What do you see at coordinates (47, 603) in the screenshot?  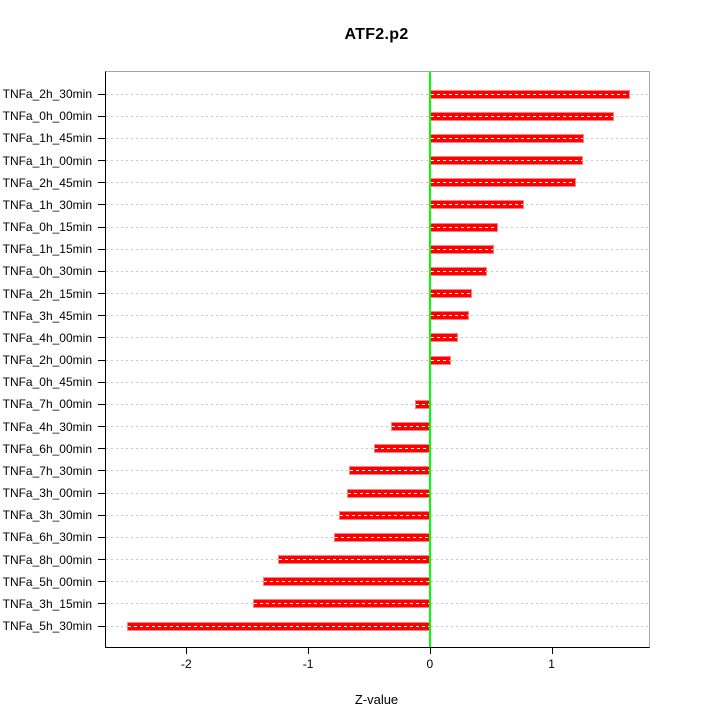 I see `y-axis-category-label: TNFa_3h_15min` at bounding box center [47, 603].